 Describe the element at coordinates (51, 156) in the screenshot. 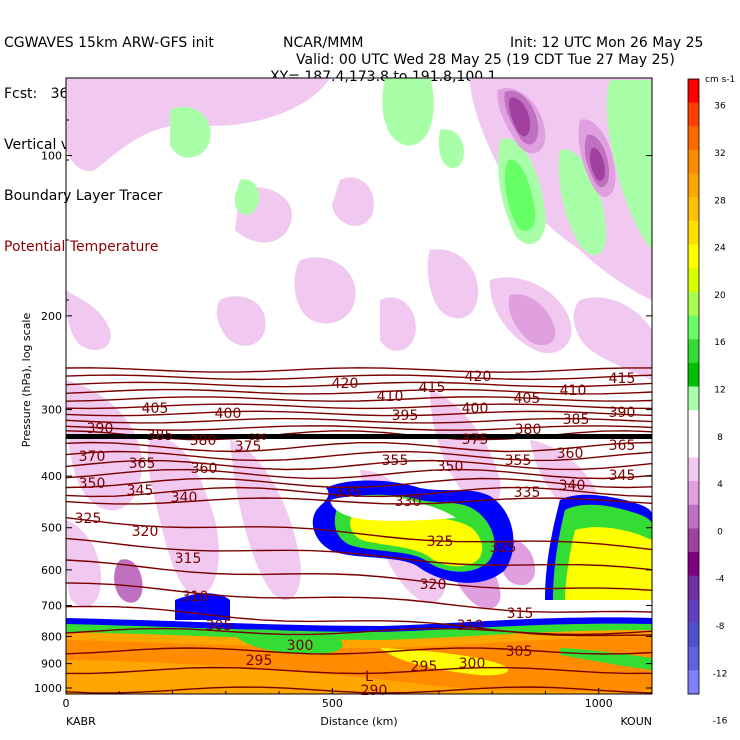

I see `y-tick-label: 100` at that location.